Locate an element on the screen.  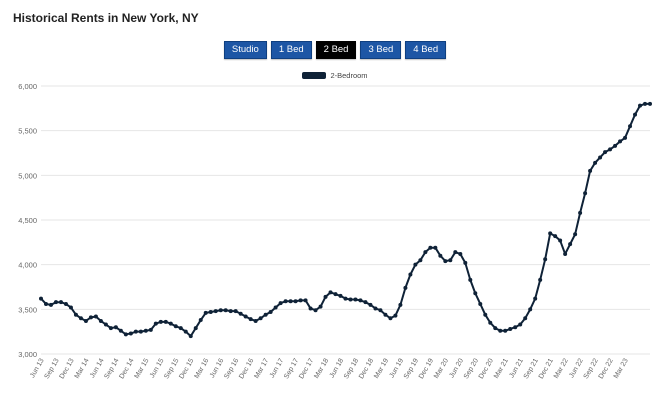
tab-3-bed: 3 Bed is located at coordinates (381, 50).